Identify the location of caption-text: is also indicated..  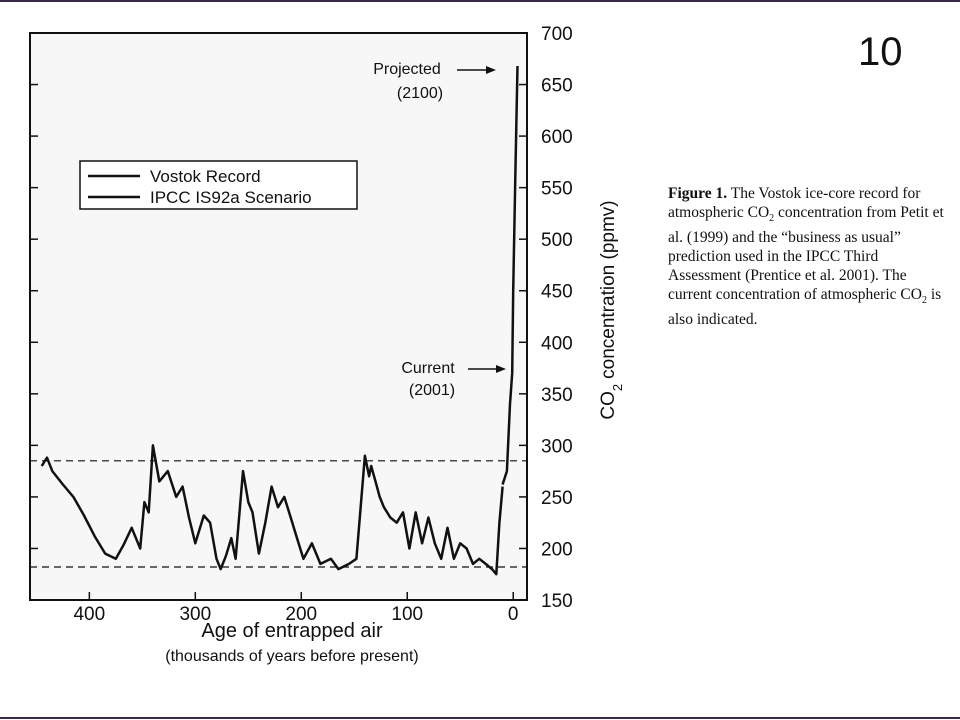
(805, 307).